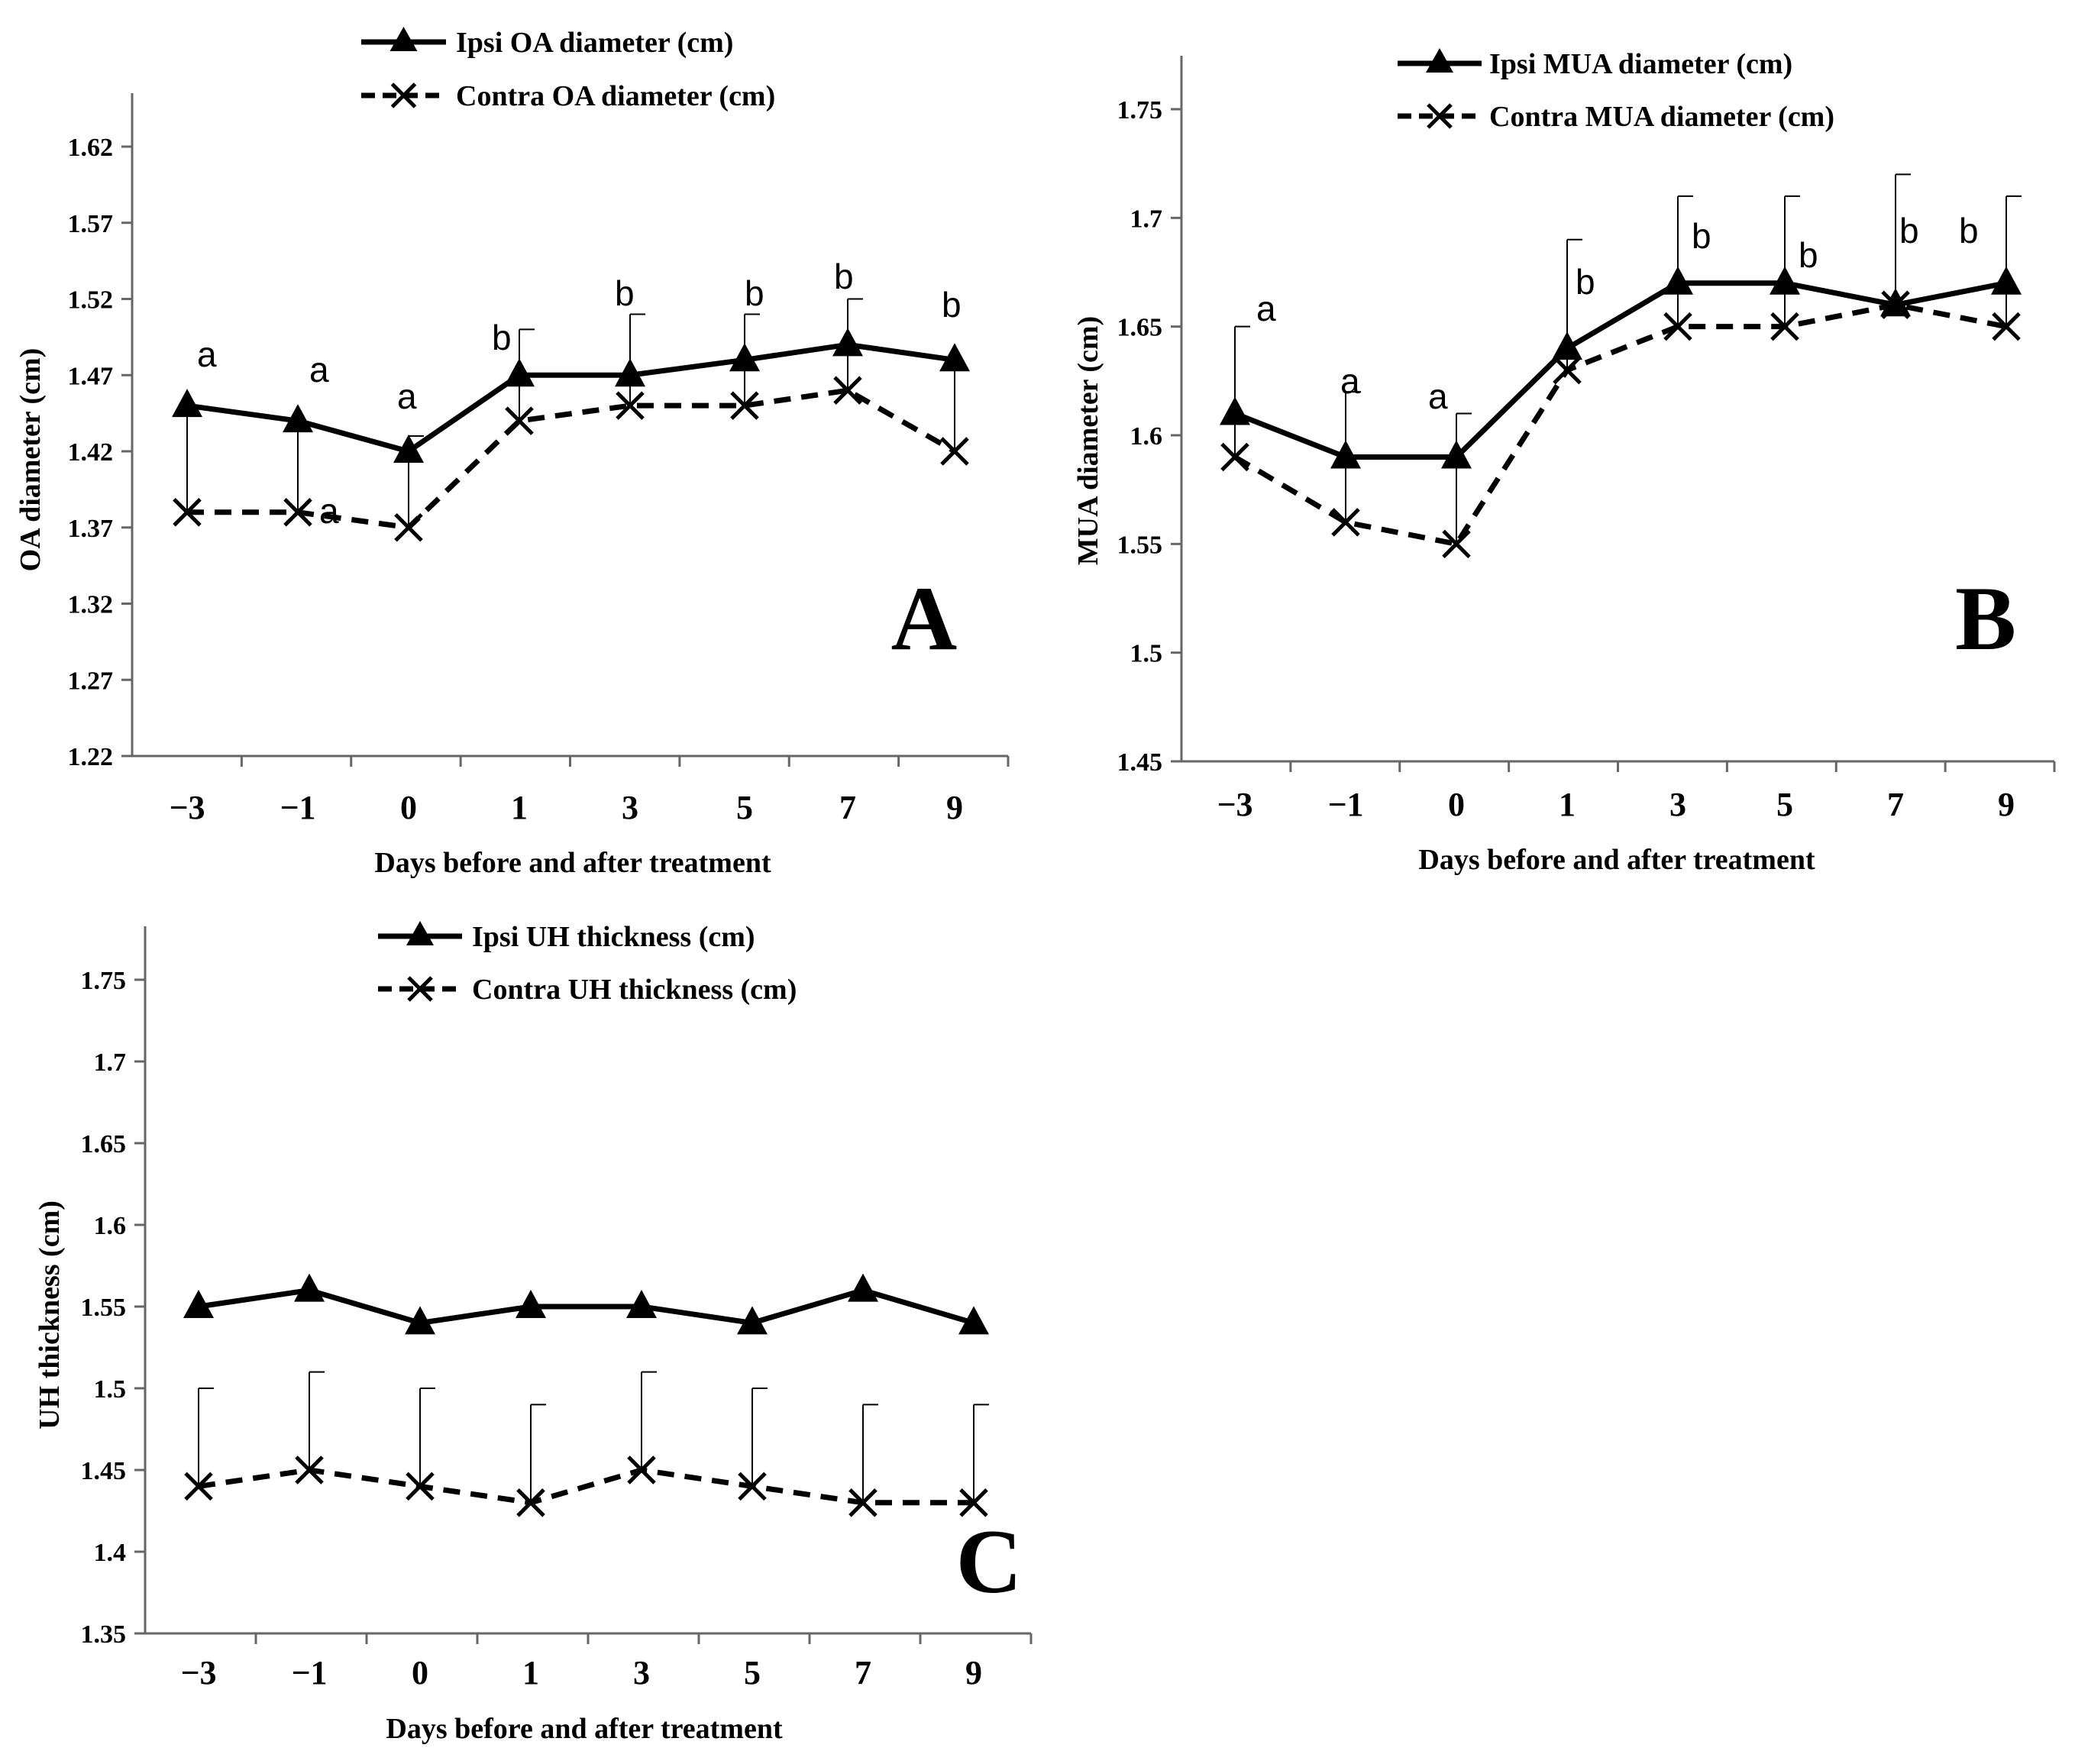 This screenshot has width=2075, height=1764. What do you see at coordinates (1616, 117) in the screenshot?
I see `legend-item: Contra MUA diameter (cm)` at bounding box center [1616, 117].